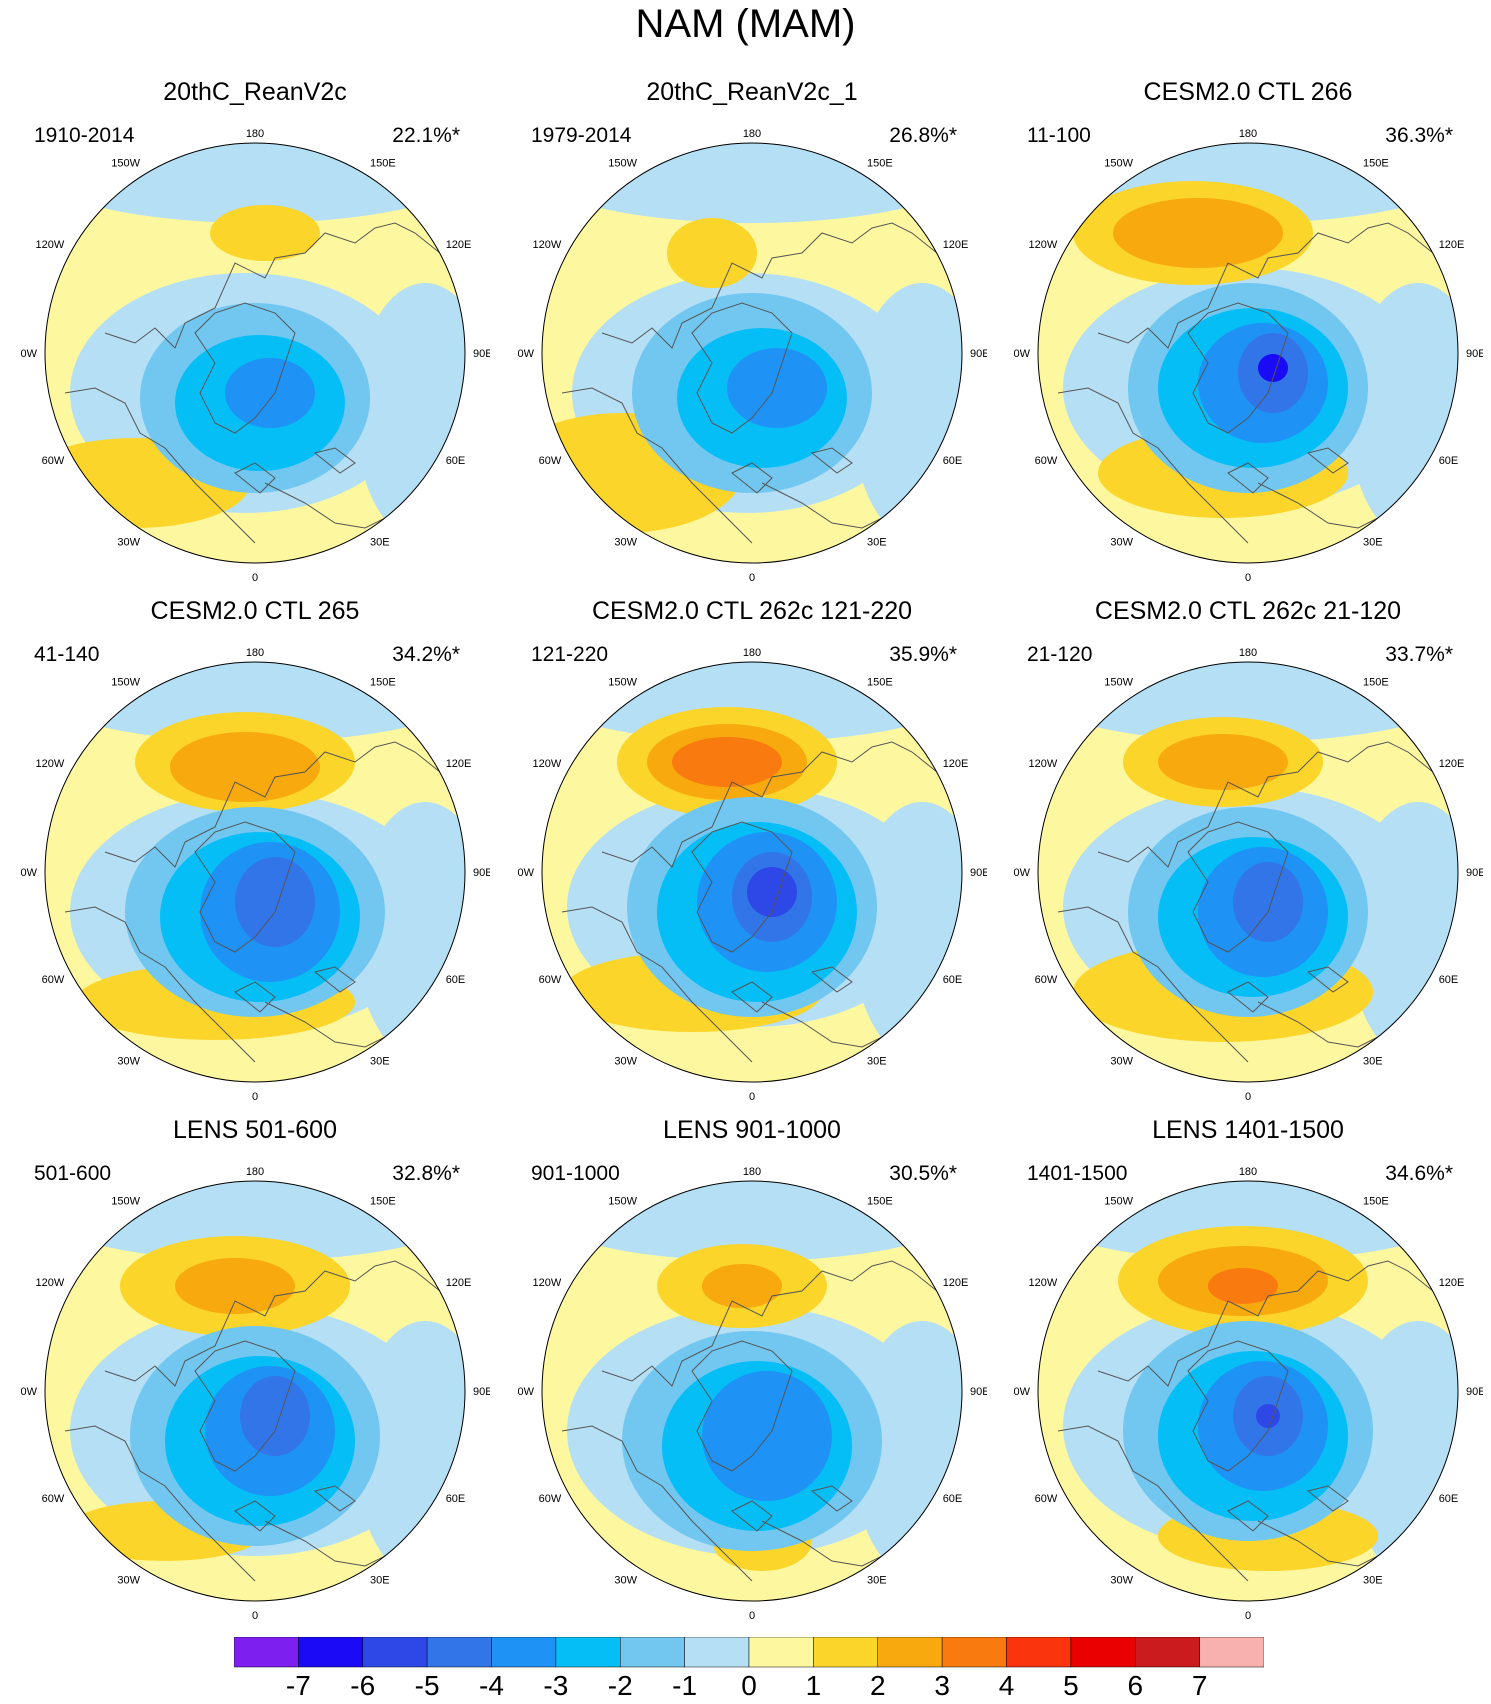 This screenshot has width=1491, height=1704. Describe the element at coordinates (1248, 1130) in the screenshot. I see `panel-title: LENS 1401-1500` at that location.